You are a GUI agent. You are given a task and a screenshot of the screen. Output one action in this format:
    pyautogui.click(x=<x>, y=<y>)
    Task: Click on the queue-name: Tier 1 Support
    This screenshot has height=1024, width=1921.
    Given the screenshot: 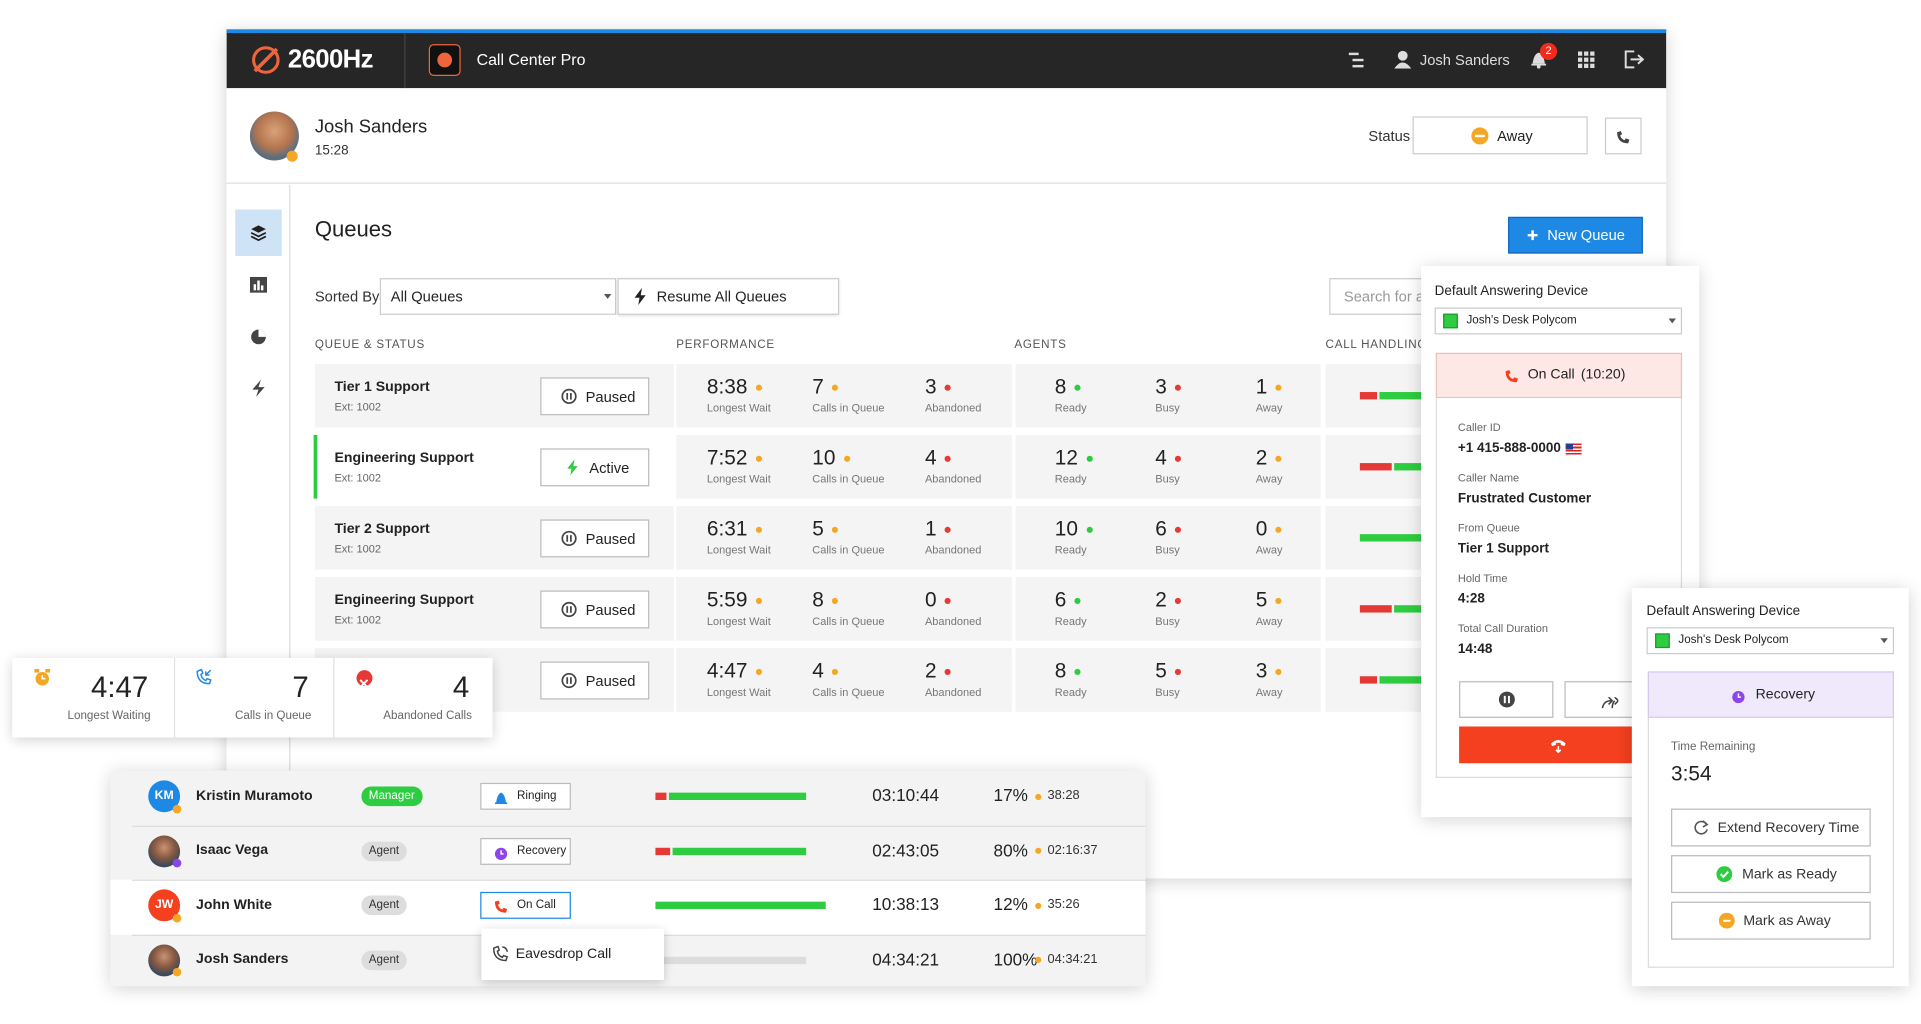 What is the action you would take?
    pyautogui.click(x=382, y=387)
    